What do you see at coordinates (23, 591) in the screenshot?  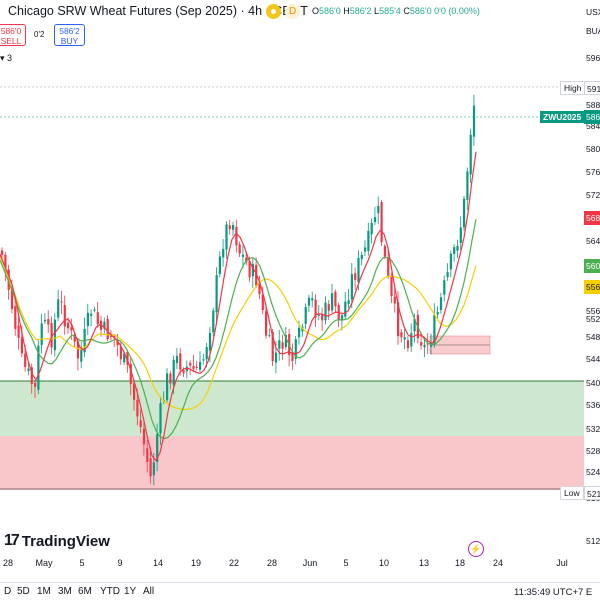 I see `range-button-5d: 5D` at bounding box center [23, 591].